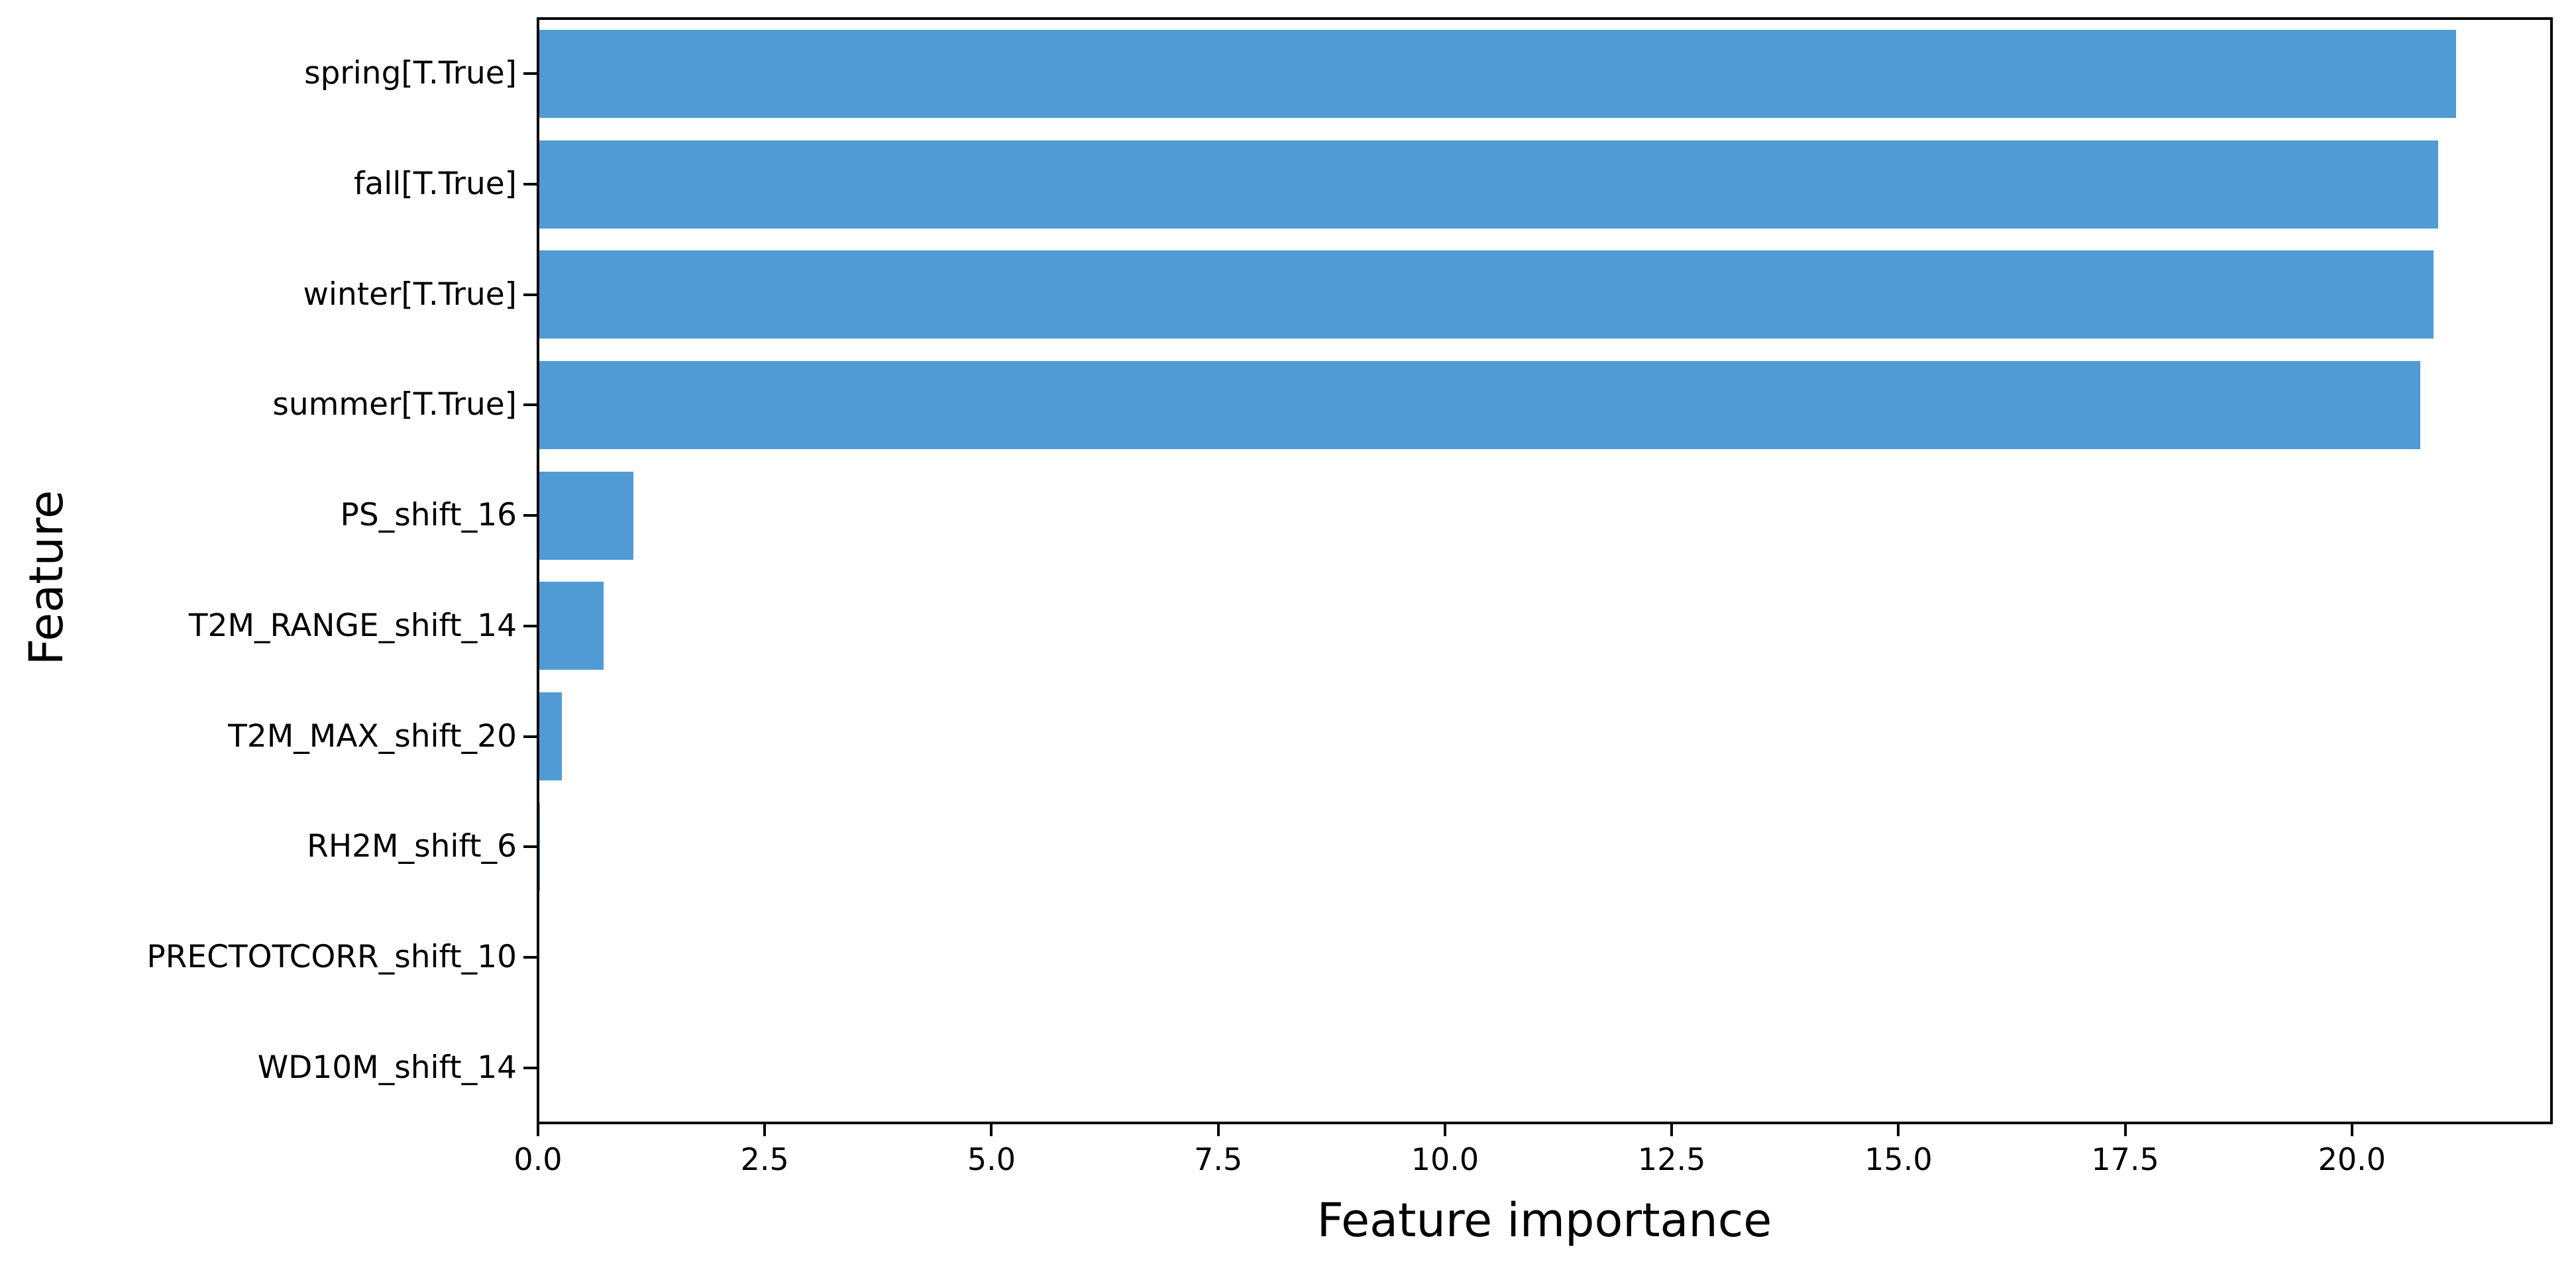 The width and height of the screenshot is (2576, 1272). What do you see at coordinates (1898, 1159) in the screenshot?
I see `x-tick-label: 15.0` at bounding box center [1898, 1159].